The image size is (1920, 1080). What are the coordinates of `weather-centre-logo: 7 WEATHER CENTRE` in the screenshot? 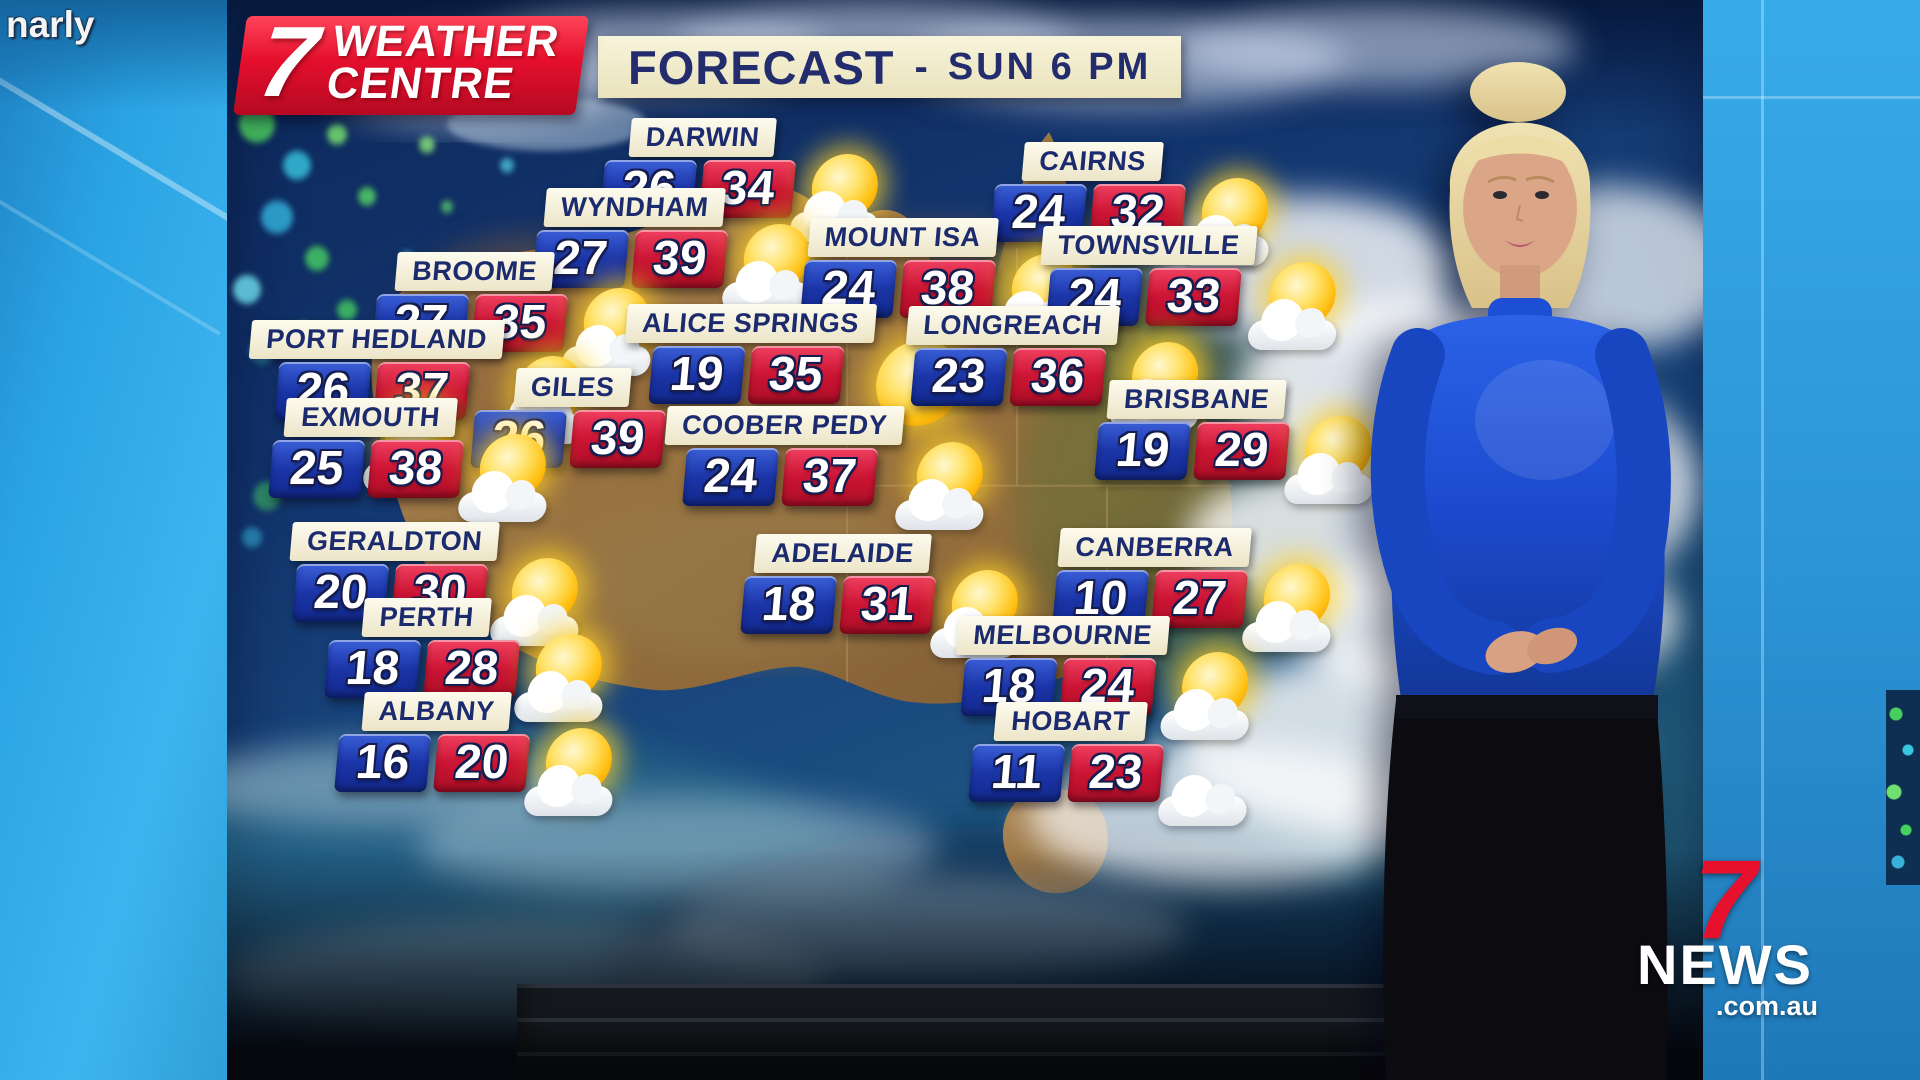 It's located at (411, 62).